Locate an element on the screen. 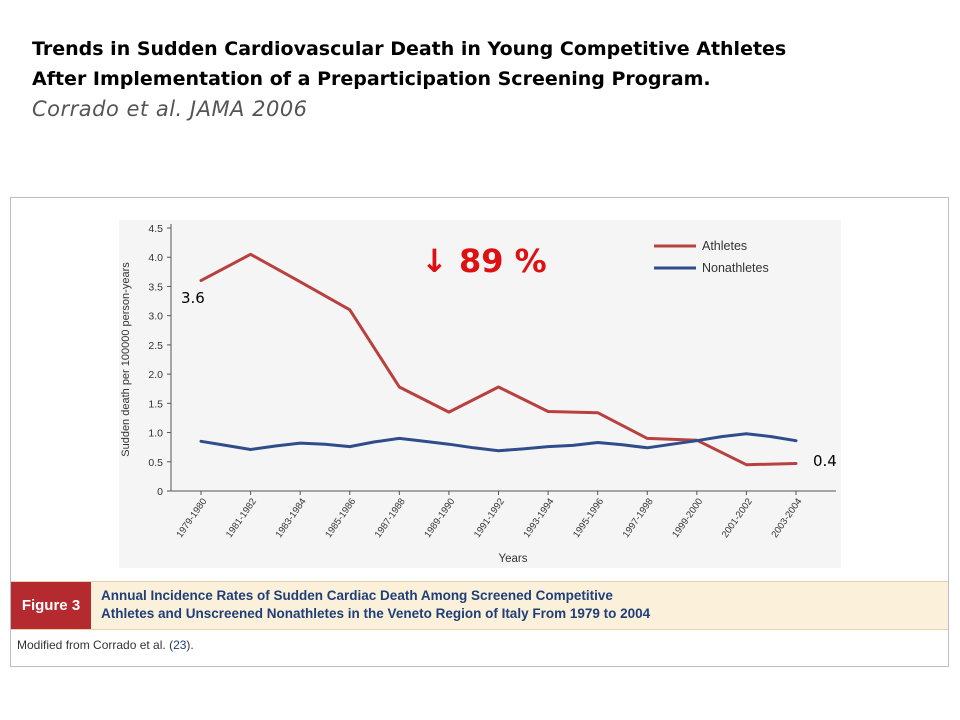 This screenshot has height=720, width=960. source-suffix: ). is located at coordinates (190, 645).